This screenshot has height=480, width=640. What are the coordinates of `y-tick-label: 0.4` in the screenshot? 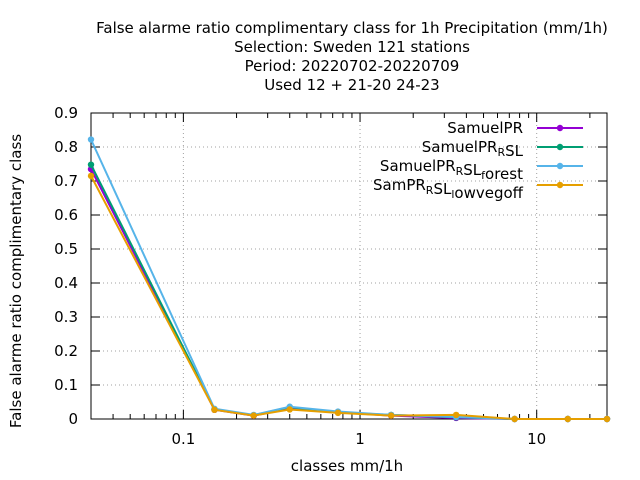 It's located at (66, 283).